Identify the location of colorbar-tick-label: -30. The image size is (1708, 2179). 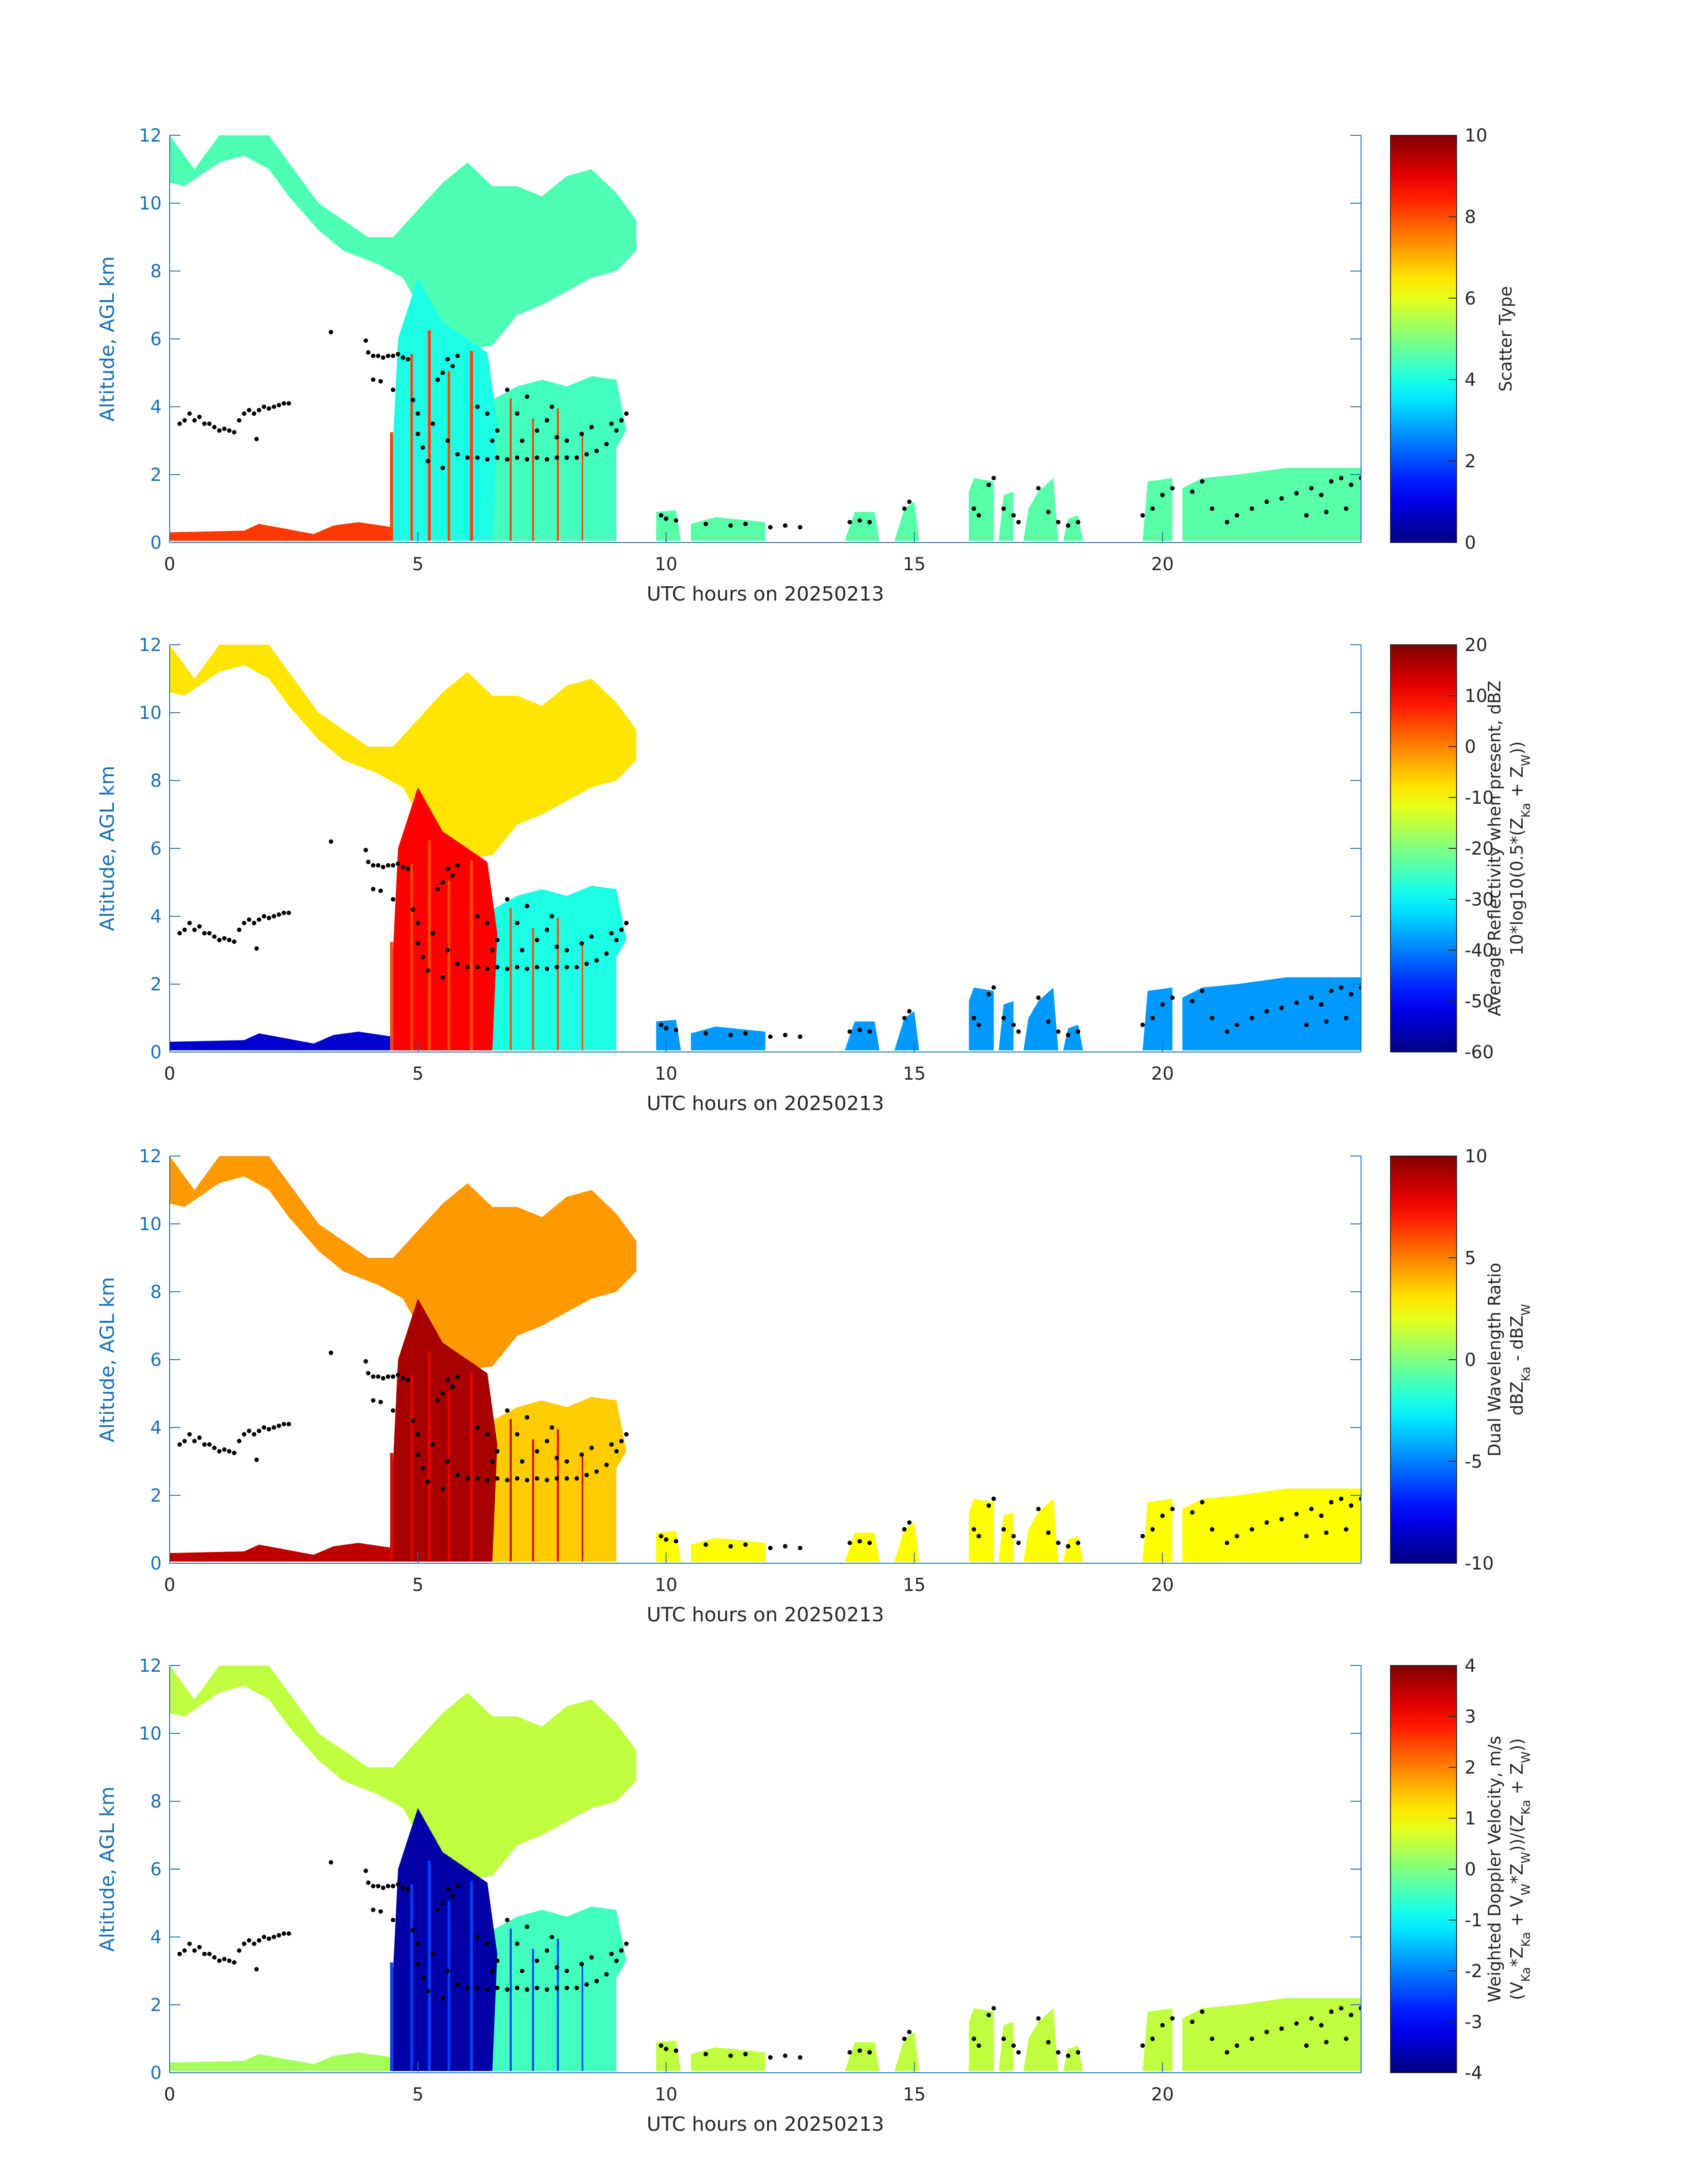
(1479, 899).